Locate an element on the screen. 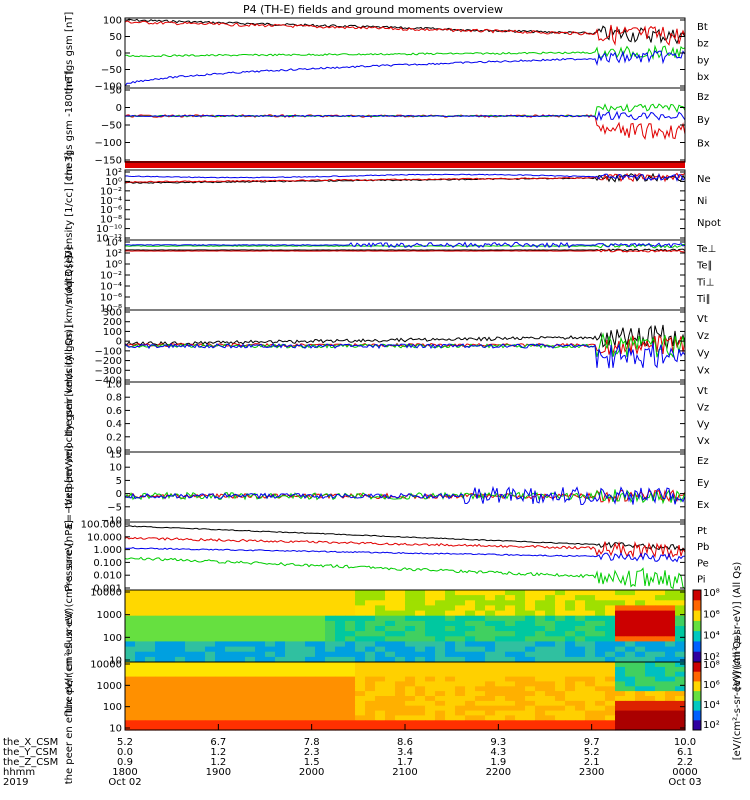 The image size is (750, 800). y-tick-label: −100 is located at coordinates (108, 143).